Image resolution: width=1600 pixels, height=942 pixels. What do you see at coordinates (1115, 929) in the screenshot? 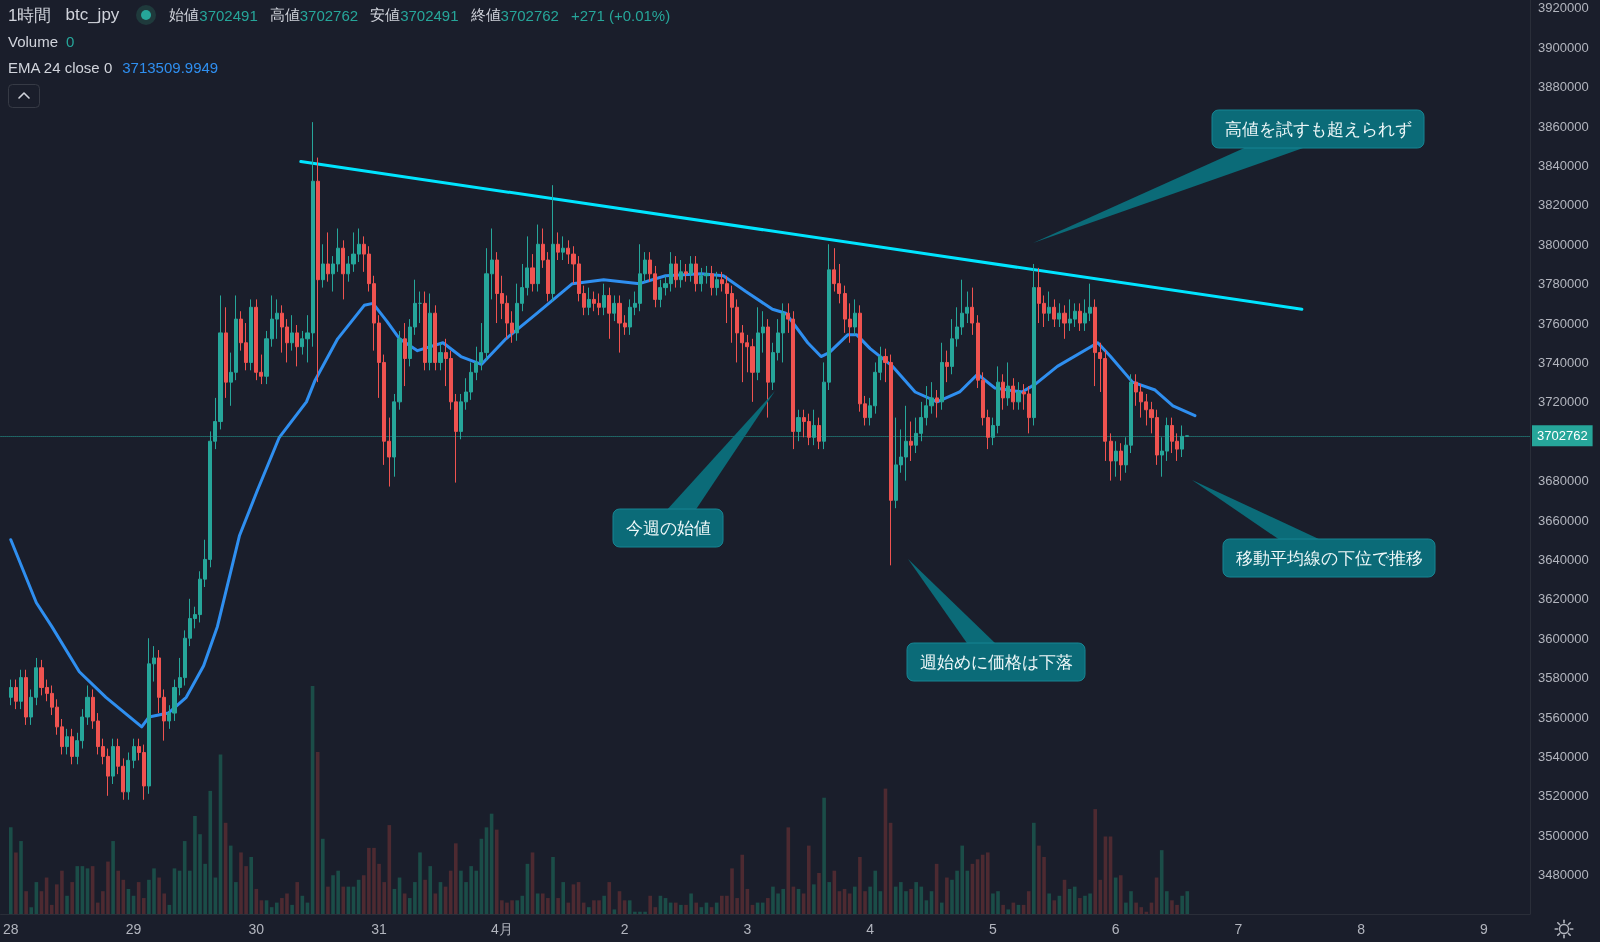
I see `x-tick-label: 6` at bounding box center [1115, 929].